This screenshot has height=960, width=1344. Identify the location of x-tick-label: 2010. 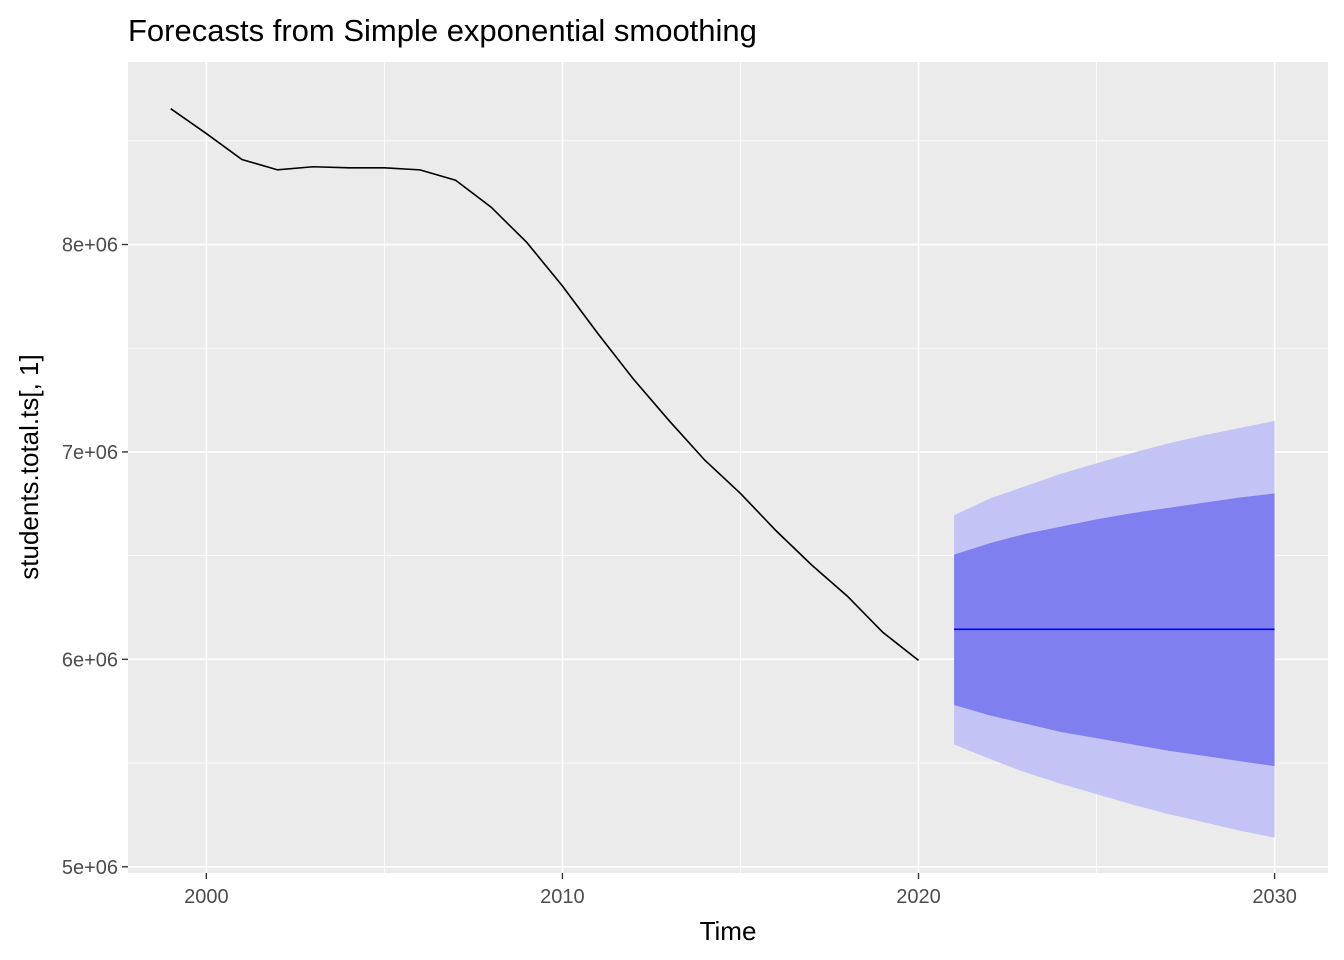
(562, 897).